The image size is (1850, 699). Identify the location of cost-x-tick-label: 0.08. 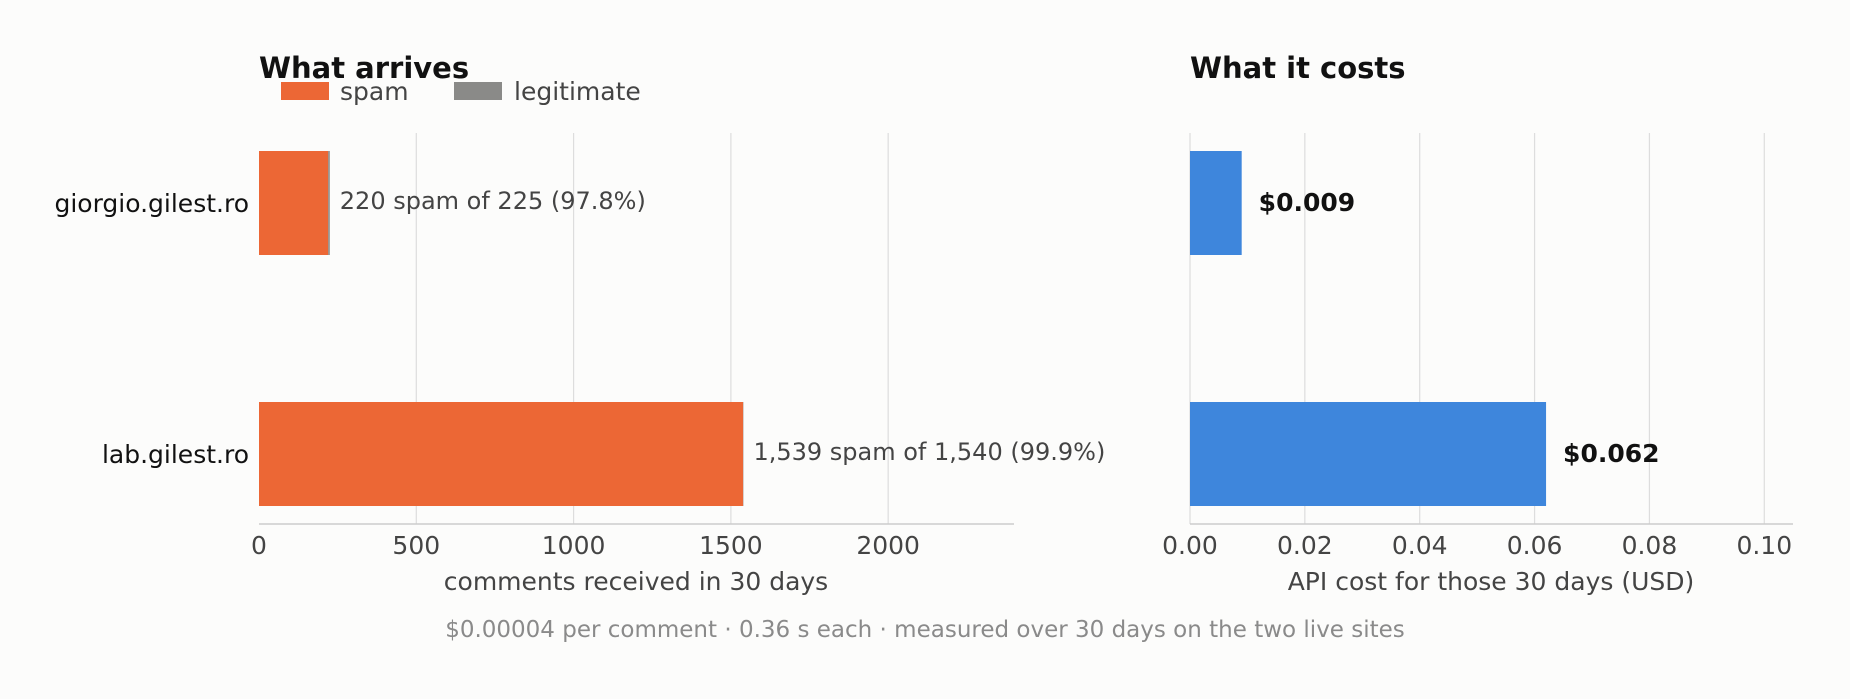
(1650, 545).